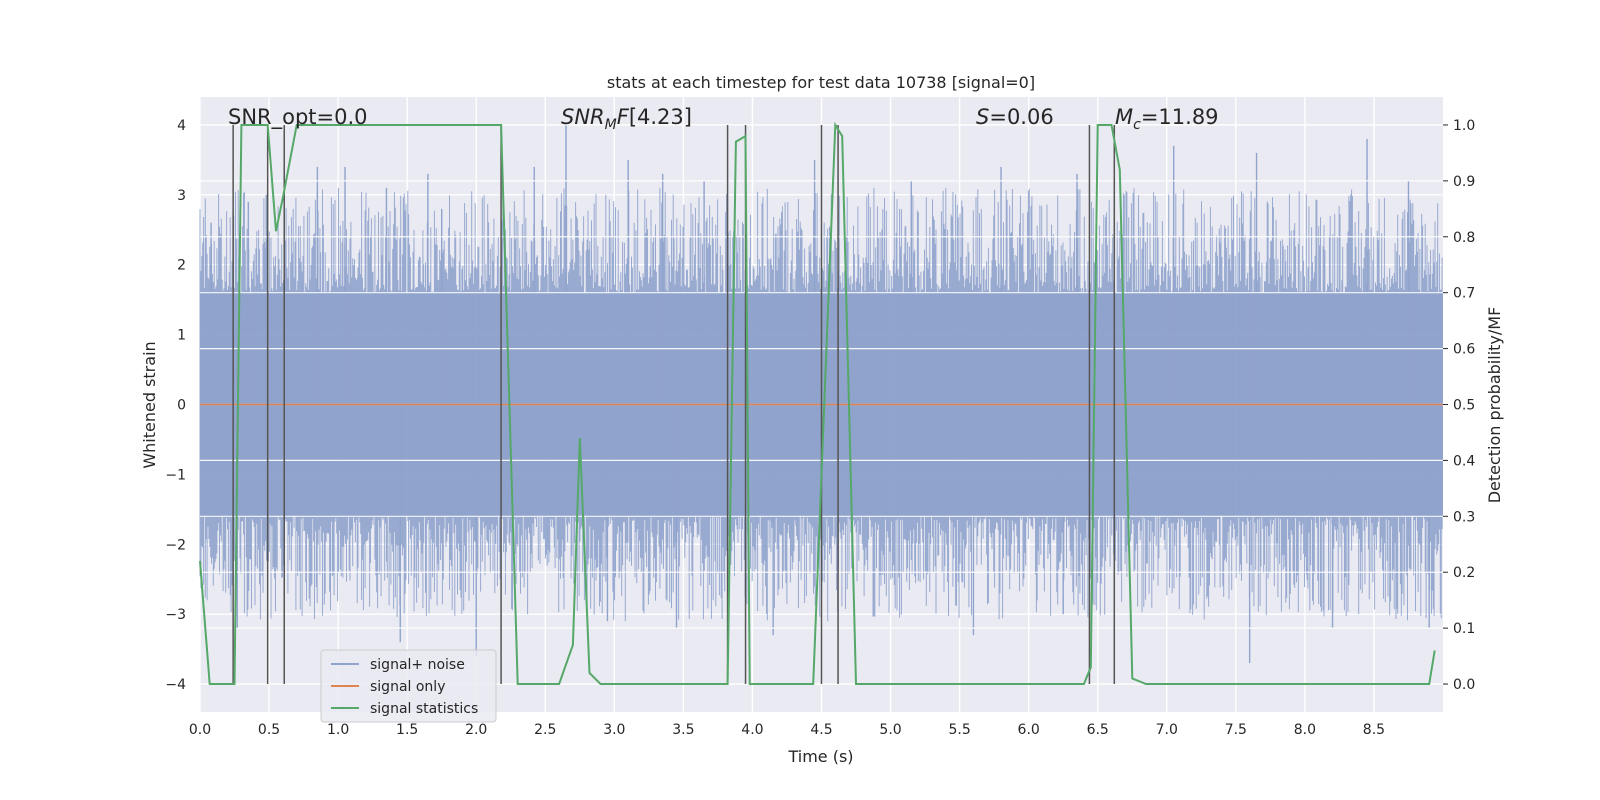 This screenshot has height=800, width=1600. Describe the element at coordinates (545, 730) in the screenshot. I see `x-tick-label: 2.5` at that location.